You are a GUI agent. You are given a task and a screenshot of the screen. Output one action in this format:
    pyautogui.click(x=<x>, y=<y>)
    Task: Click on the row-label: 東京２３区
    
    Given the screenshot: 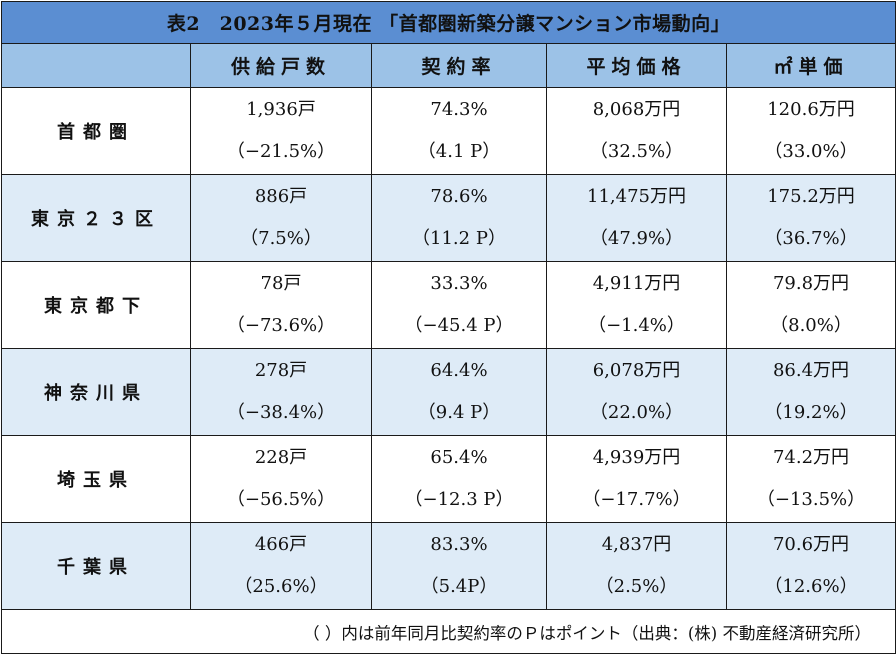 What is the action you would take?
    pyautogui.click(x=96, y=218)
    